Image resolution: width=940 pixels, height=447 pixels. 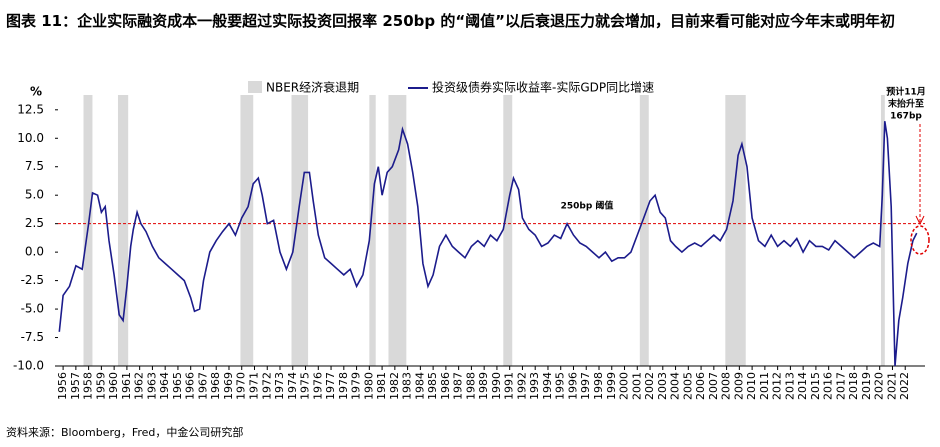 What do you see at coordinates (547, 386) in the screenshot?
I see `x-tick-label: 1994` at bounding box center [547, 386].